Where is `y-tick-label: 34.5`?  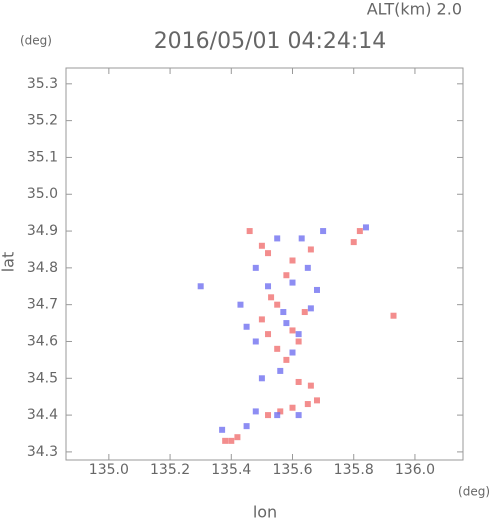 y-tick-label: 34.5 is located at coordinates (42, 378).